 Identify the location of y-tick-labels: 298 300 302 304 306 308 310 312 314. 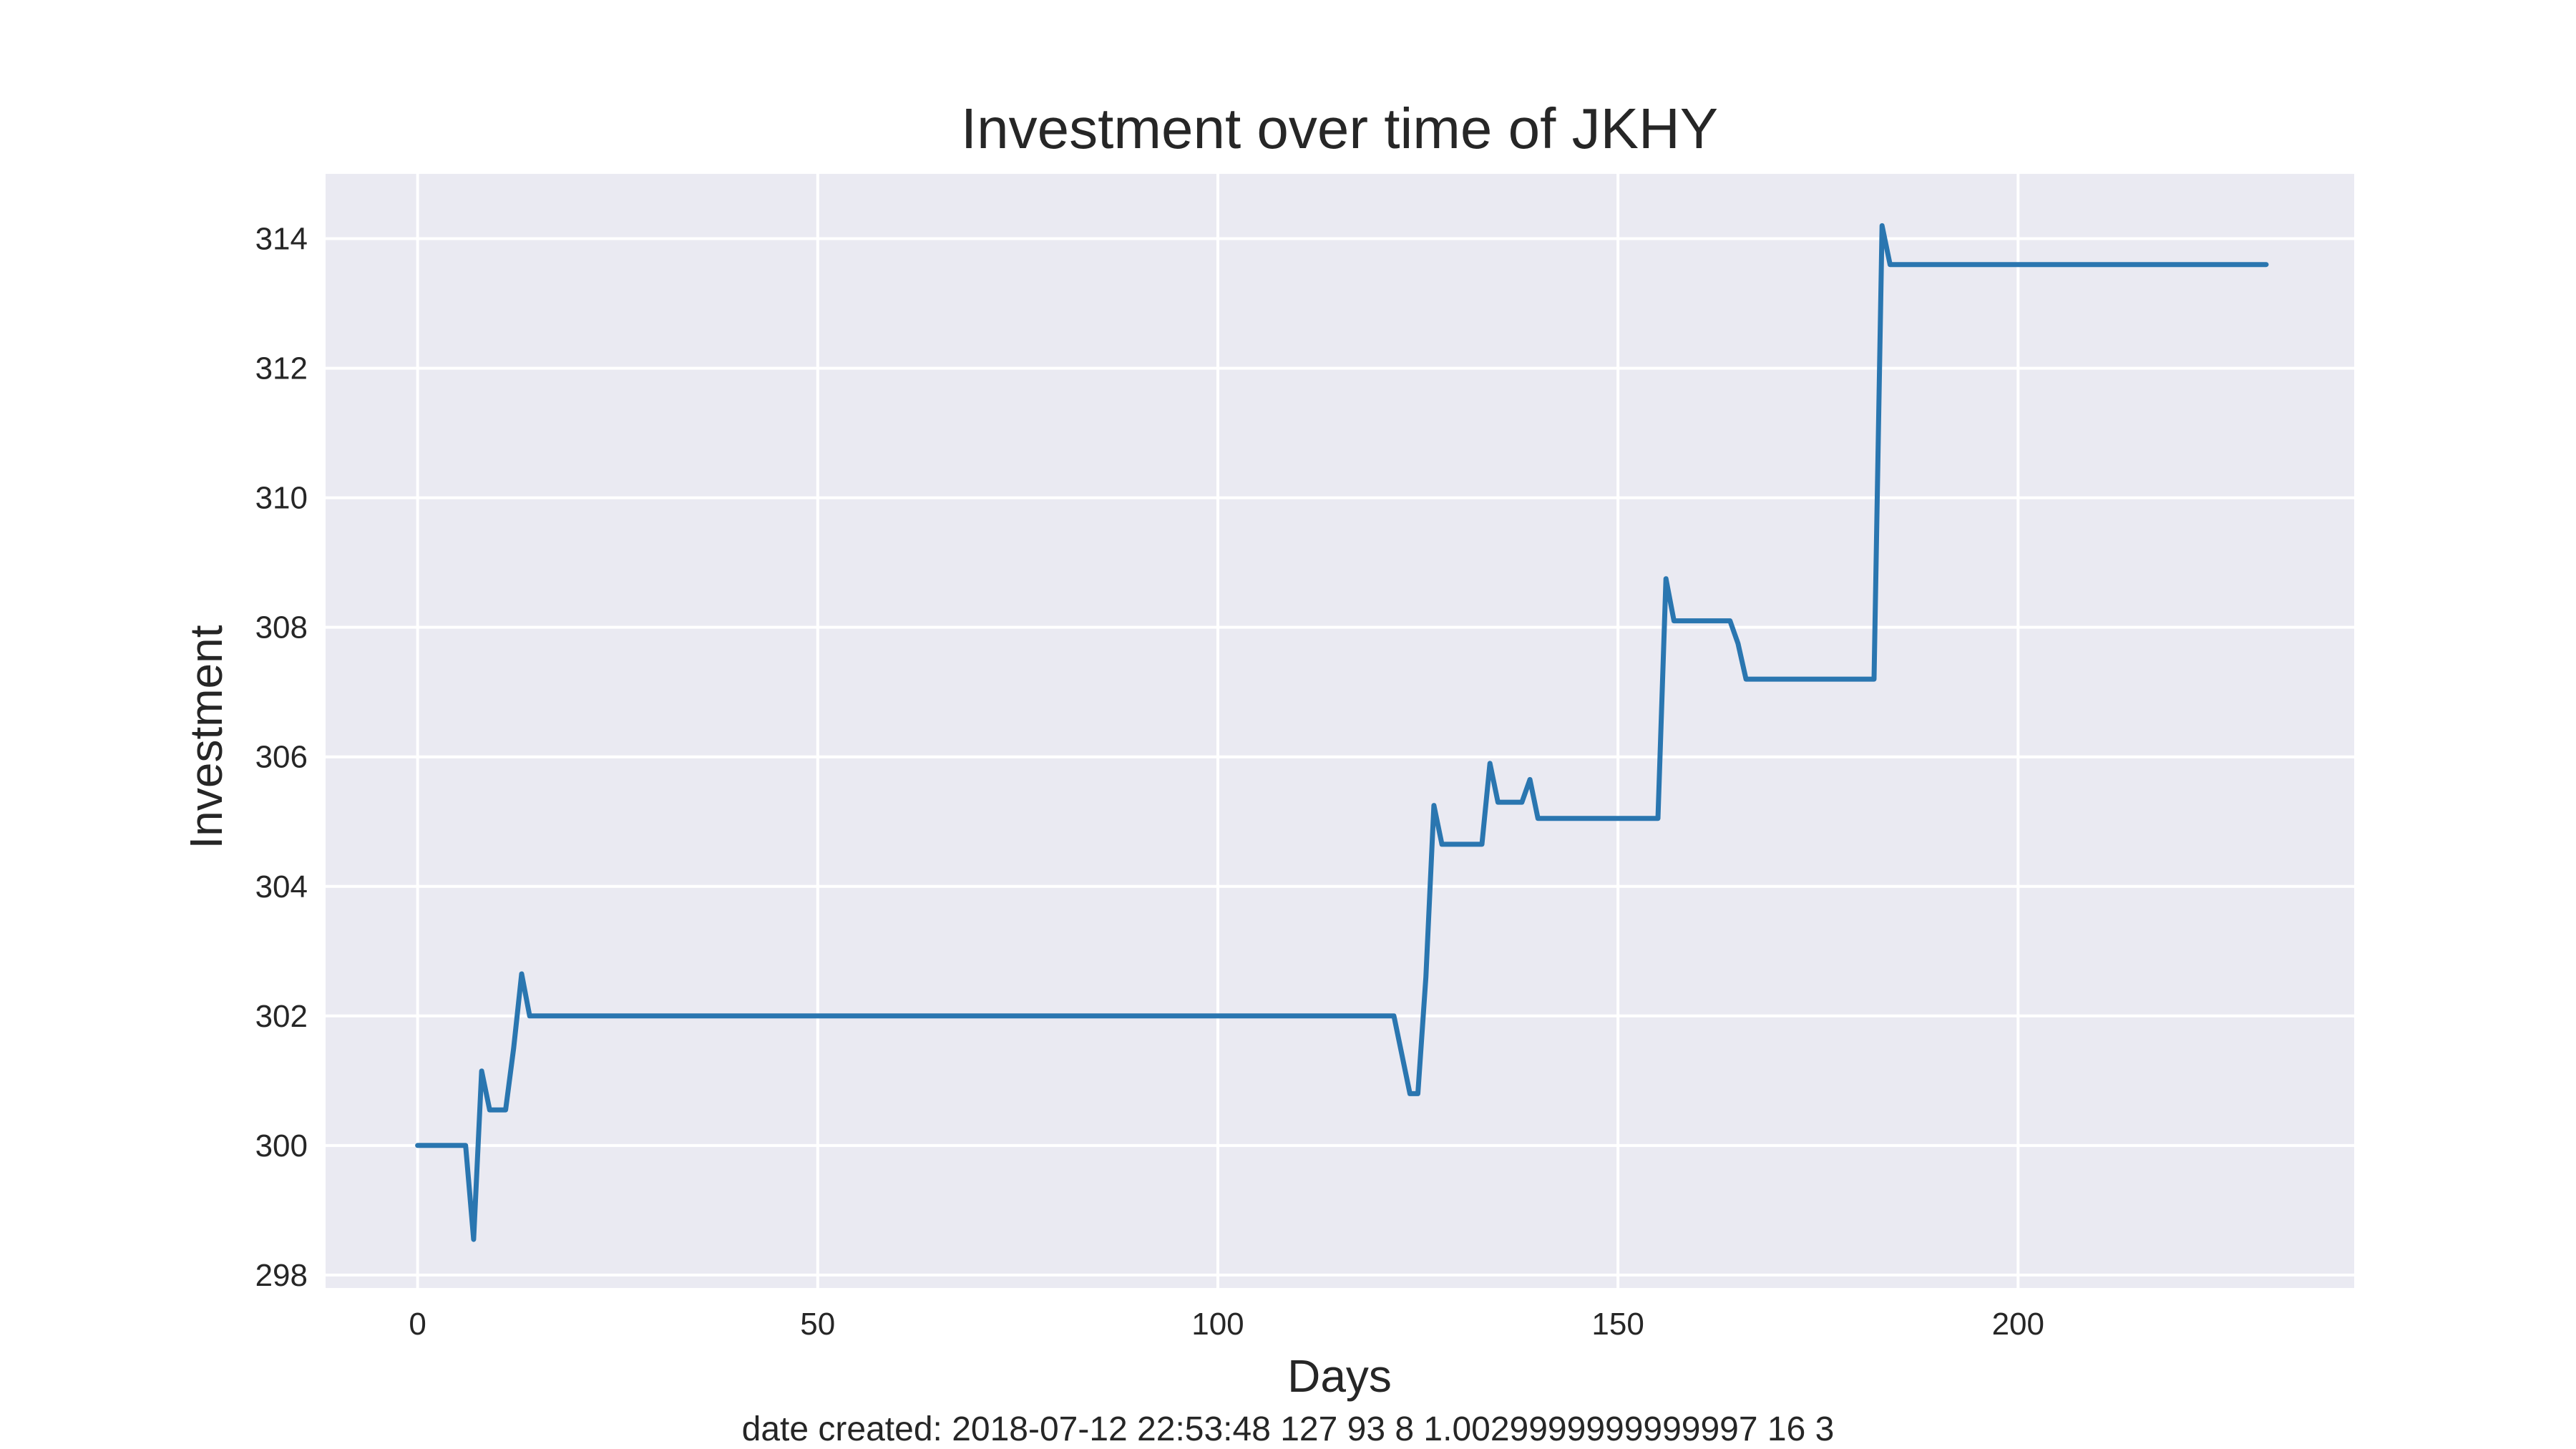
(281, 757).